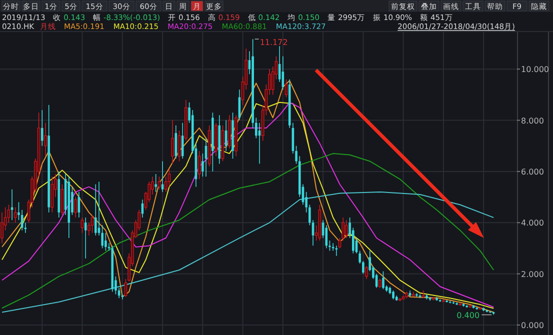 This screenshot has height=335, width=553. Describe the element at coordinates (532, 223) in the screenshot. I see `y-tick-label: 4.000` at that location.